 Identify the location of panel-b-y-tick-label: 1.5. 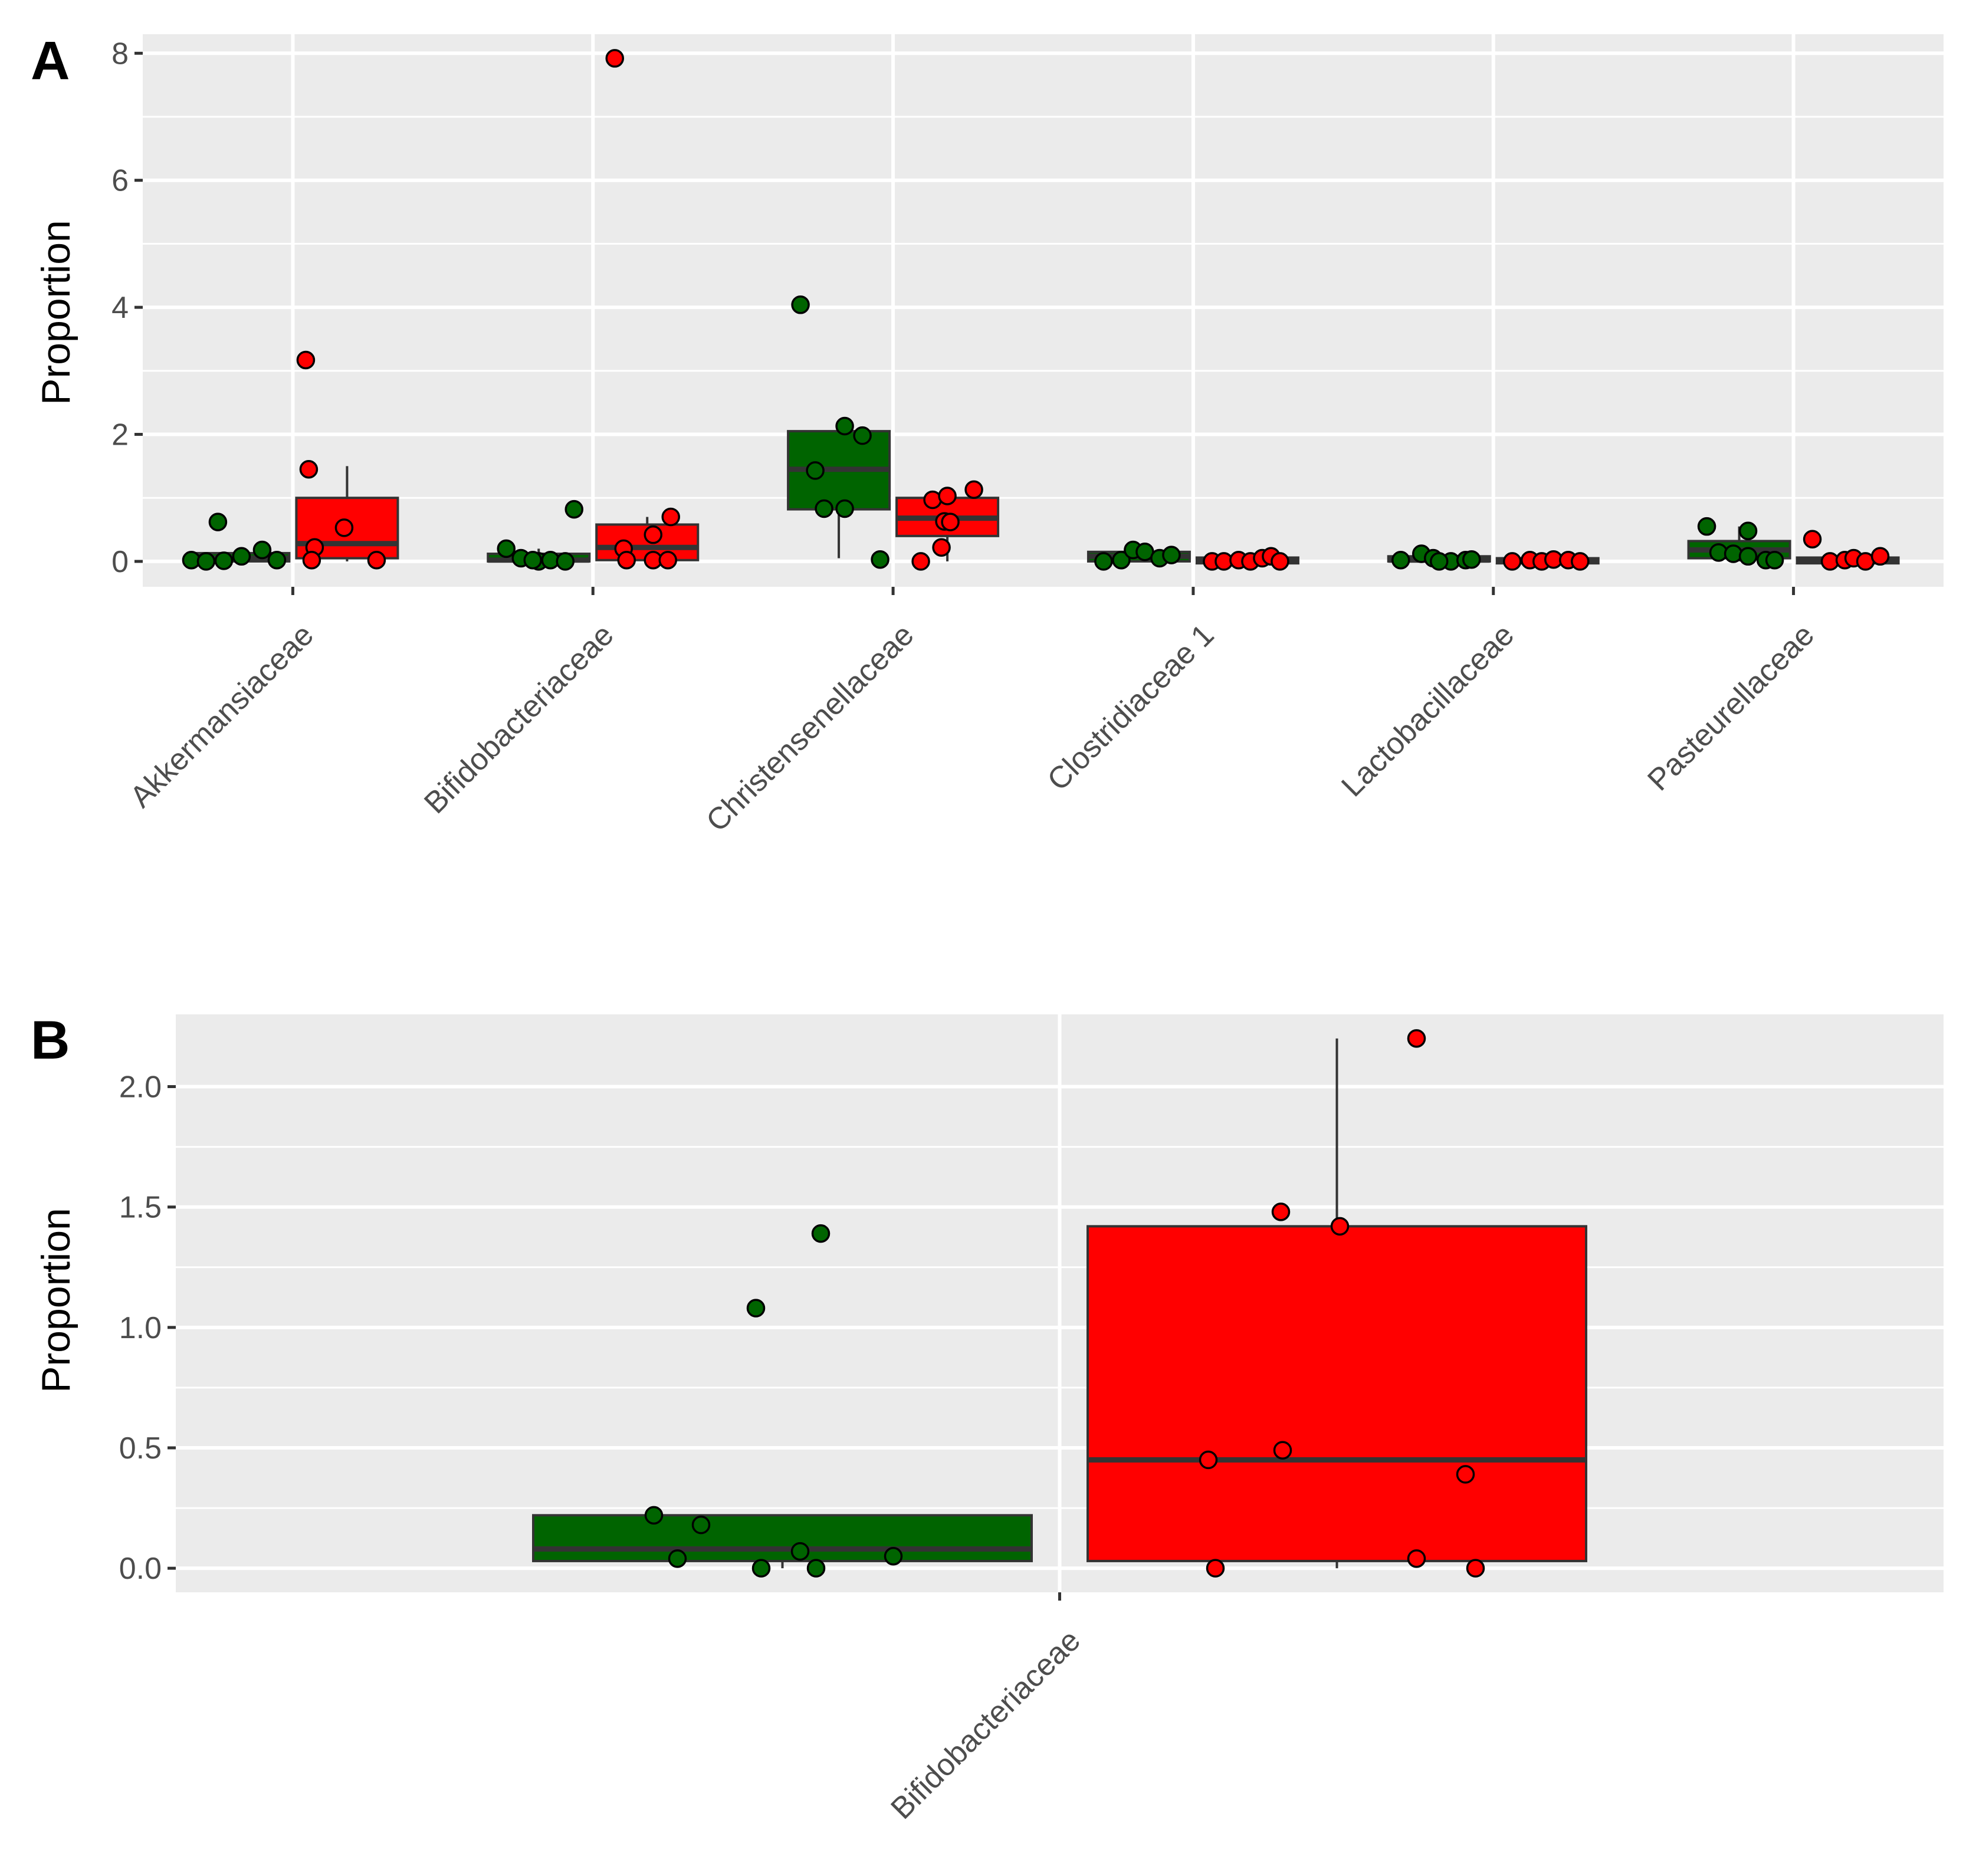
(140, 1208).